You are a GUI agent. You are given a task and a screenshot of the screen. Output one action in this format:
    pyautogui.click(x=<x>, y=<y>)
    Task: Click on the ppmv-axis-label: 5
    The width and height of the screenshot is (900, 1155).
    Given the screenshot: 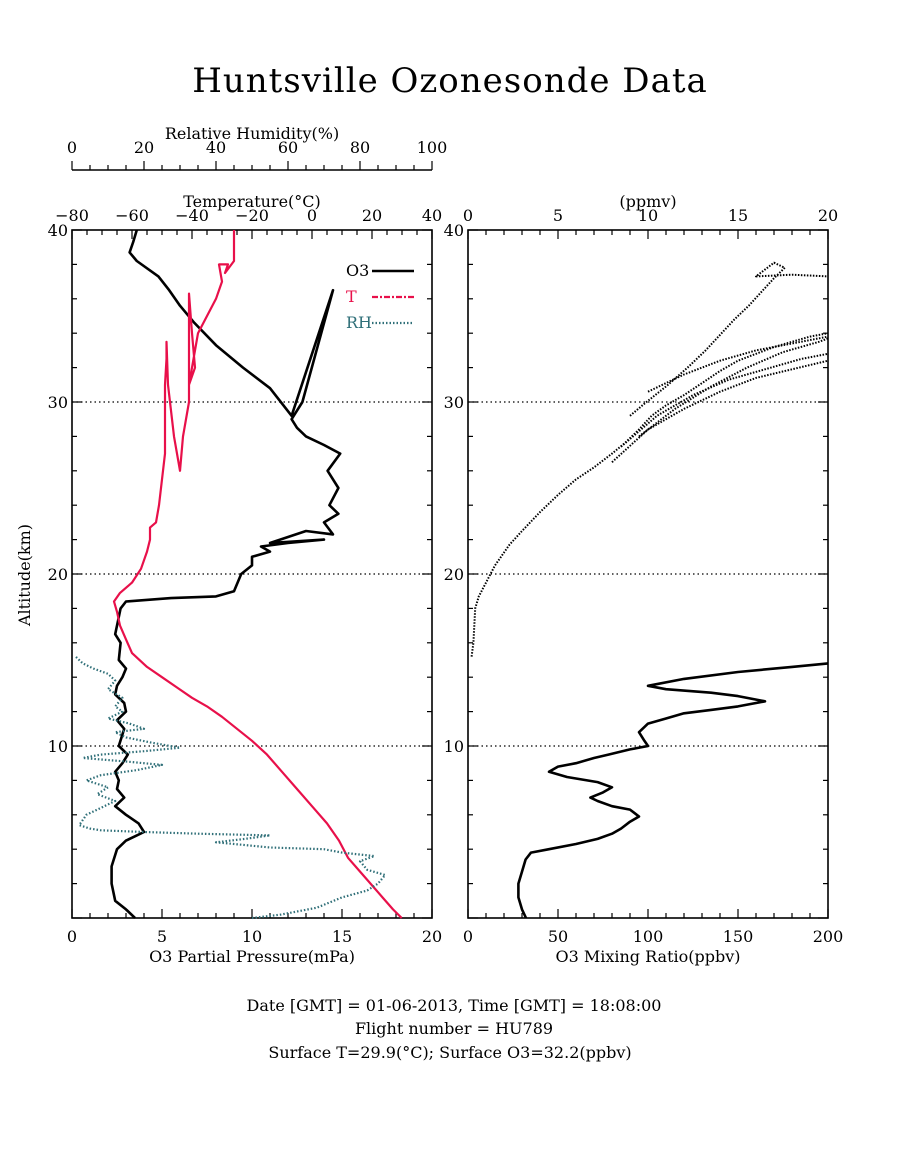 What is the action you would take?
    pyautogui.click(x=558, y=215)
    